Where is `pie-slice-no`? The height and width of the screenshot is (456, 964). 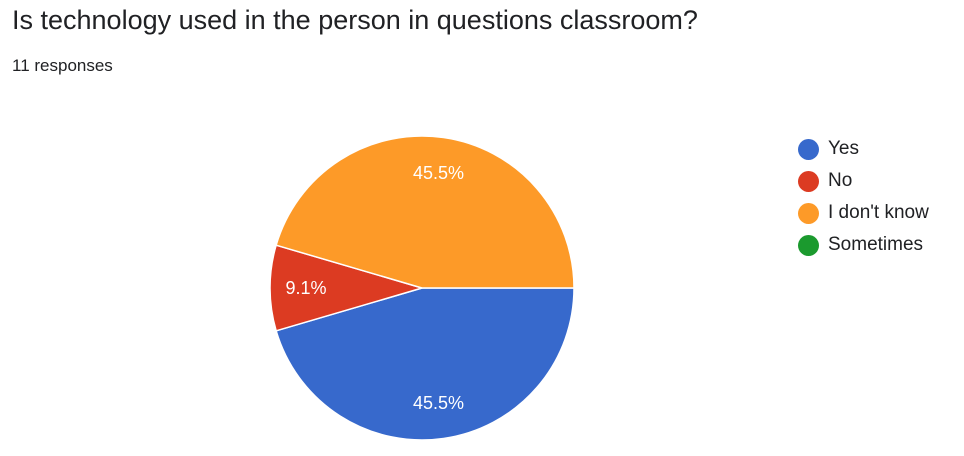
pie-slice-no is located at coordinates (346, 288).